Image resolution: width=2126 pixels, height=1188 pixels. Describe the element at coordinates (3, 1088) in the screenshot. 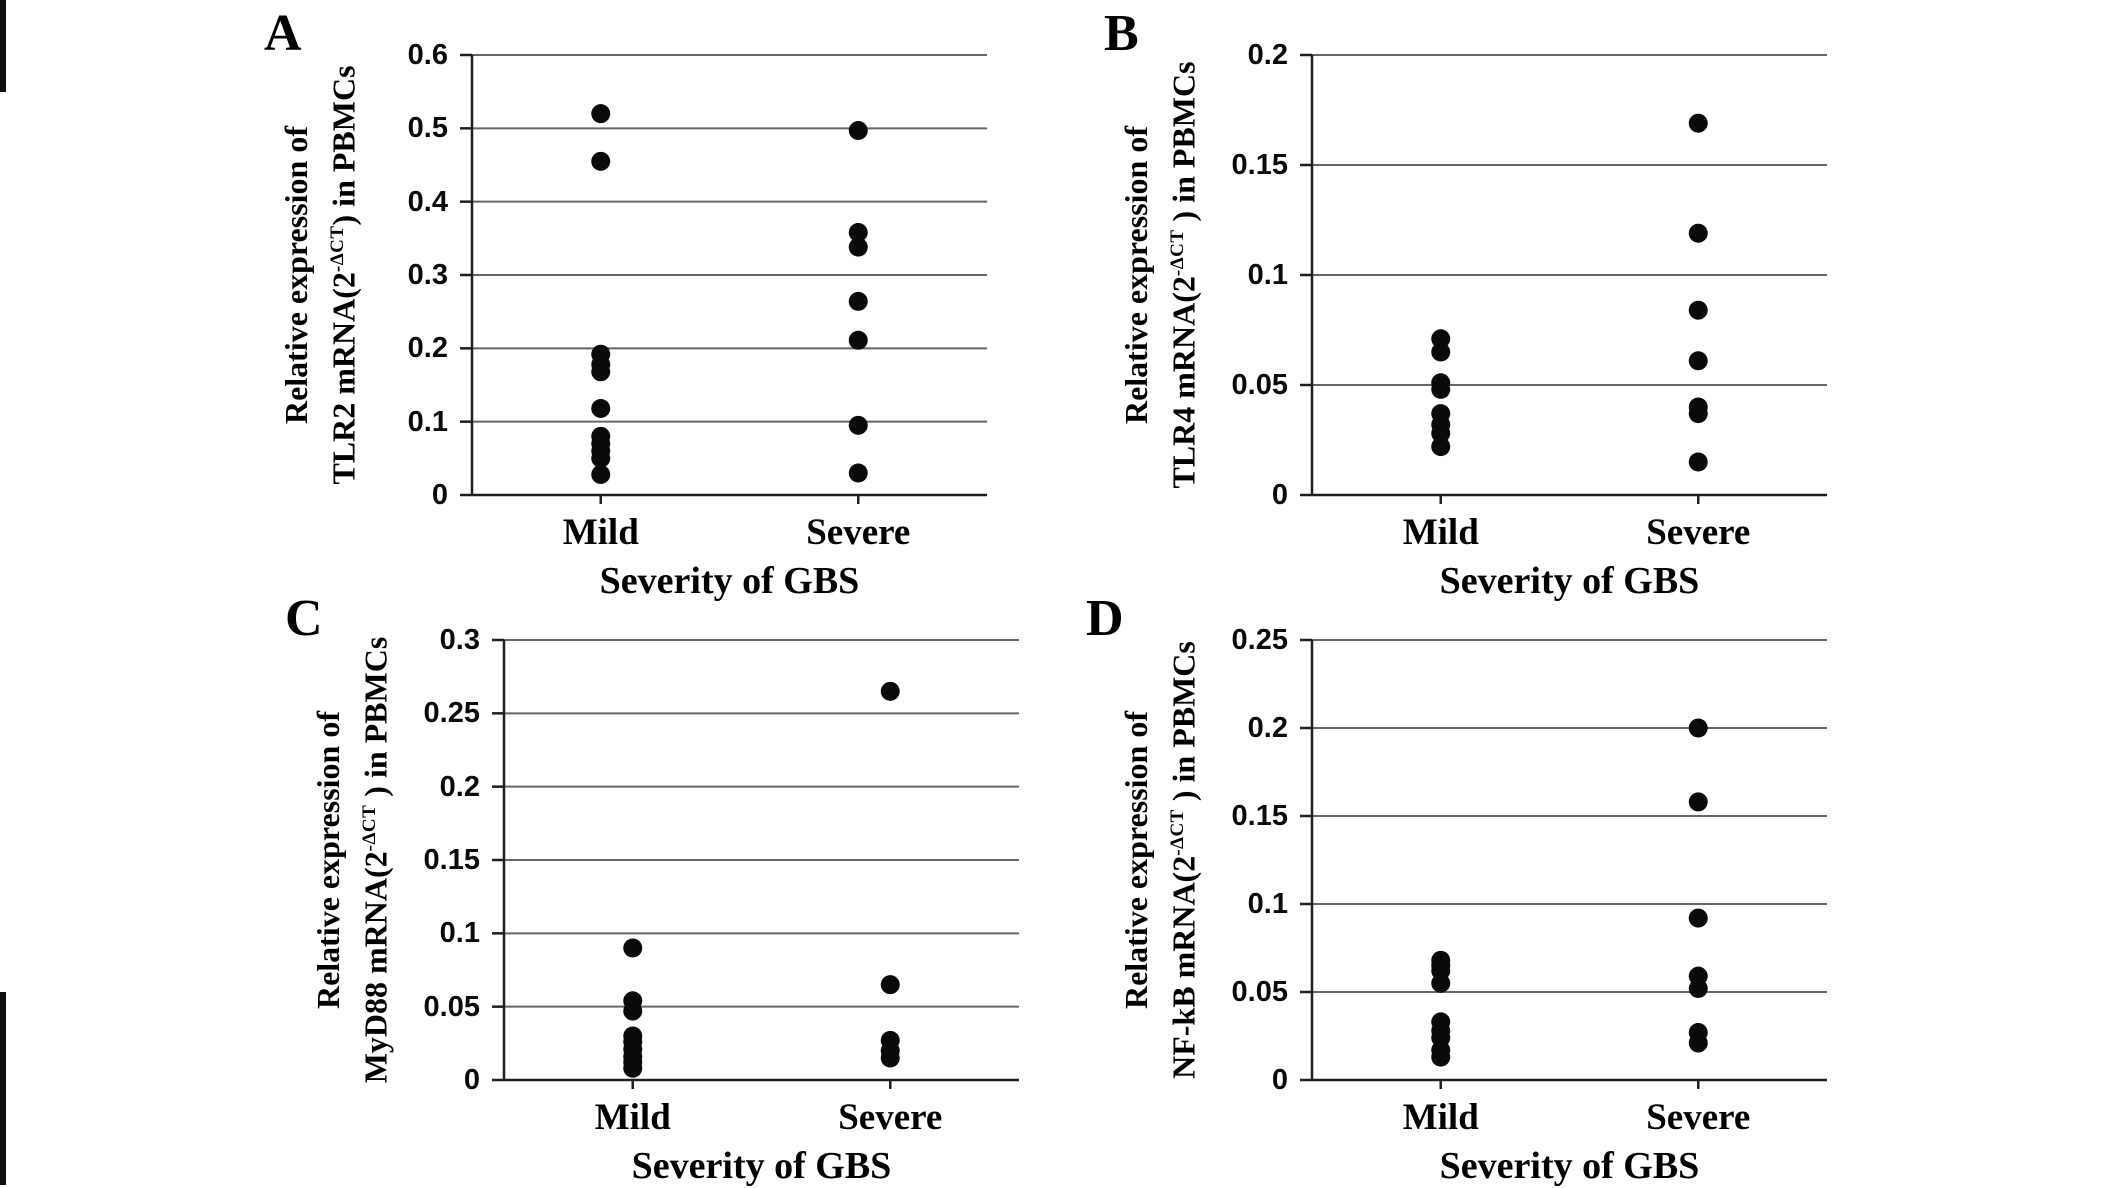

I see `scan-edge-artifact-bottom` at that location.